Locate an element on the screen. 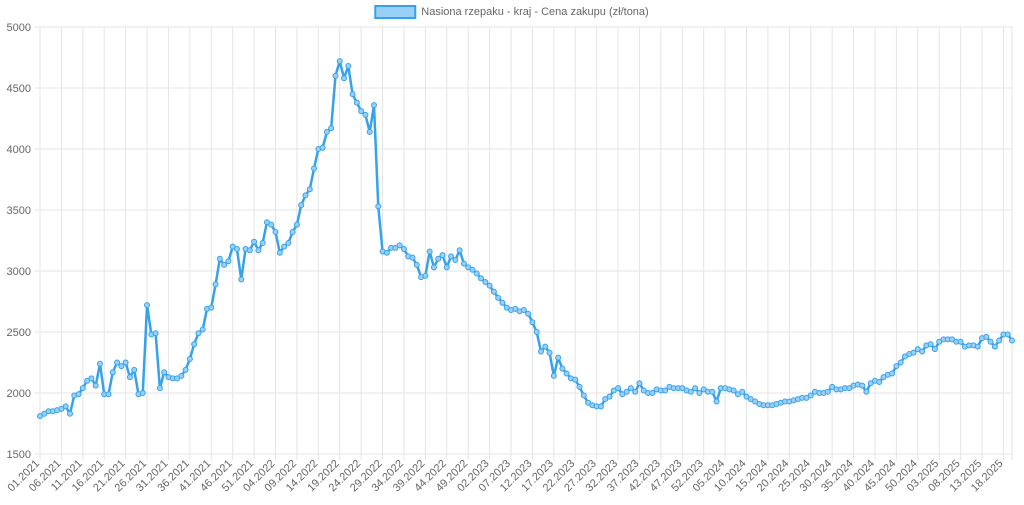 This screenshot has width=1024, height=505. y-tick-label: 2000 is located at coordinates (19, 394).